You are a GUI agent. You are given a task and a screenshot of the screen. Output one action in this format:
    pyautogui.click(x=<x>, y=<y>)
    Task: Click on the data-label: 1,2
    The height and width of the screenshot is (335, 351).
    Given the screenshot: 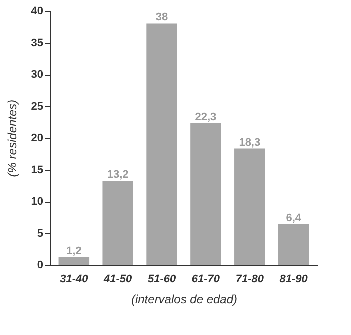 What is the action you would take?
    pyautogui.click(x=74, y=251)
    